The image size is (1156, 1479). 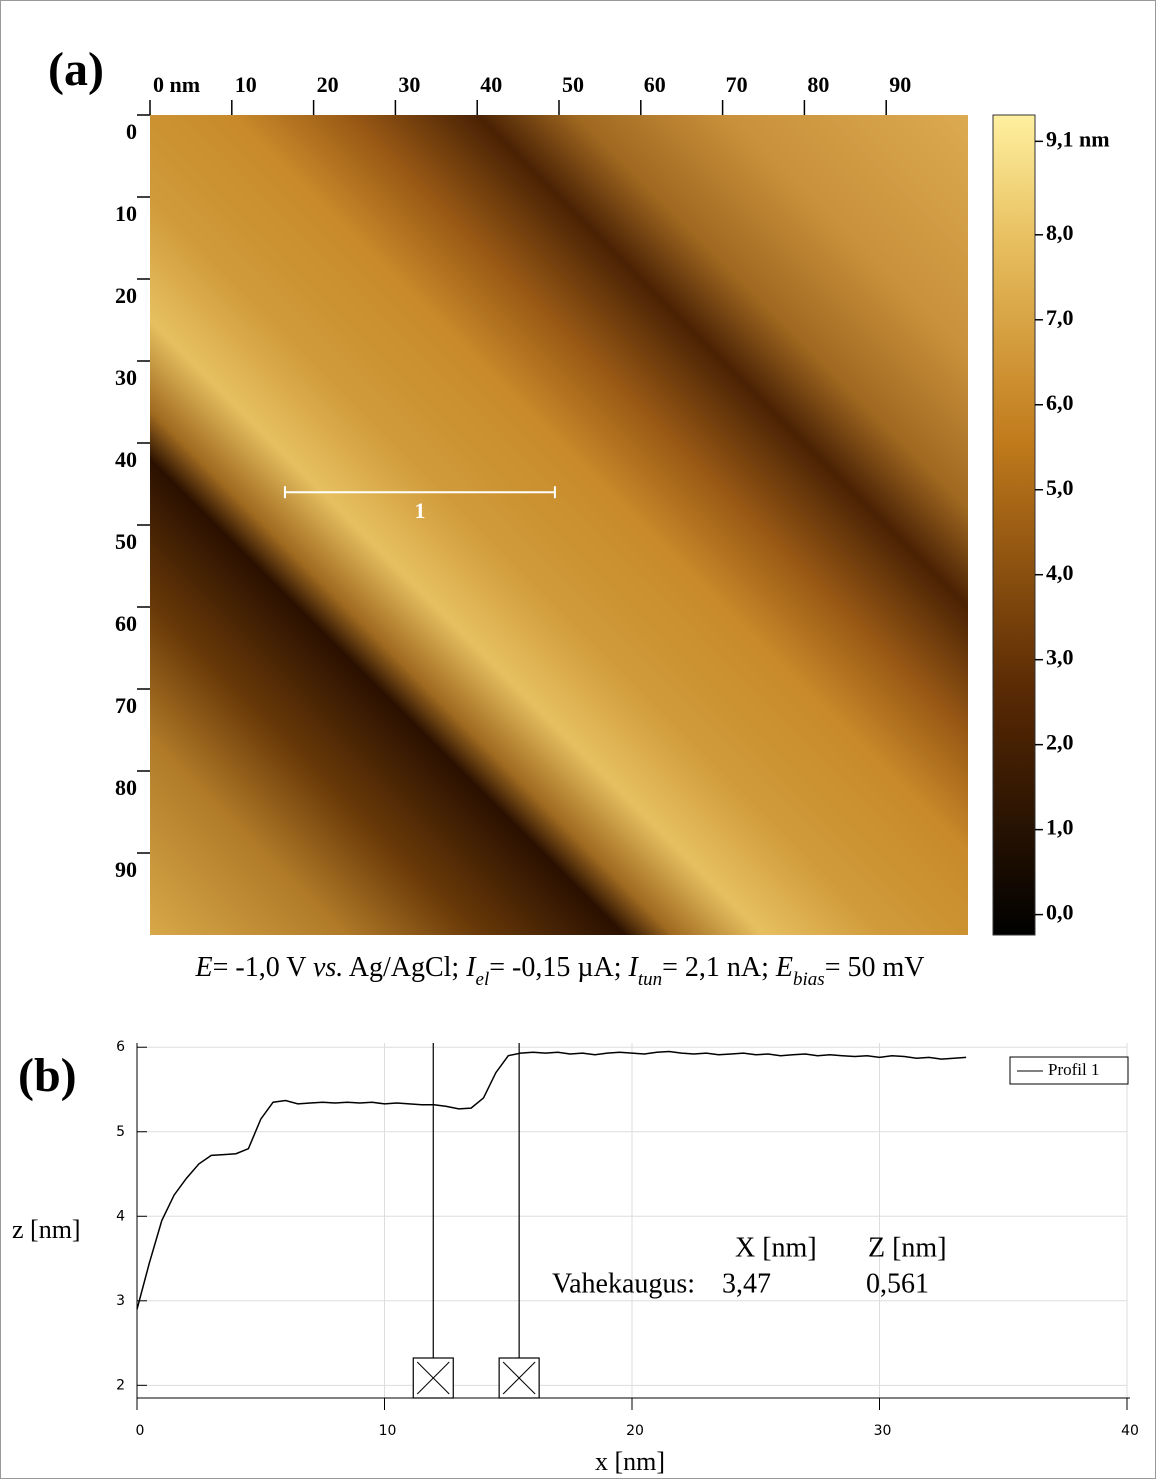 What do you see at coordinates (419, 510) in the screenshot?
I see `profile-label: 1` at bounding box center [419, 510].